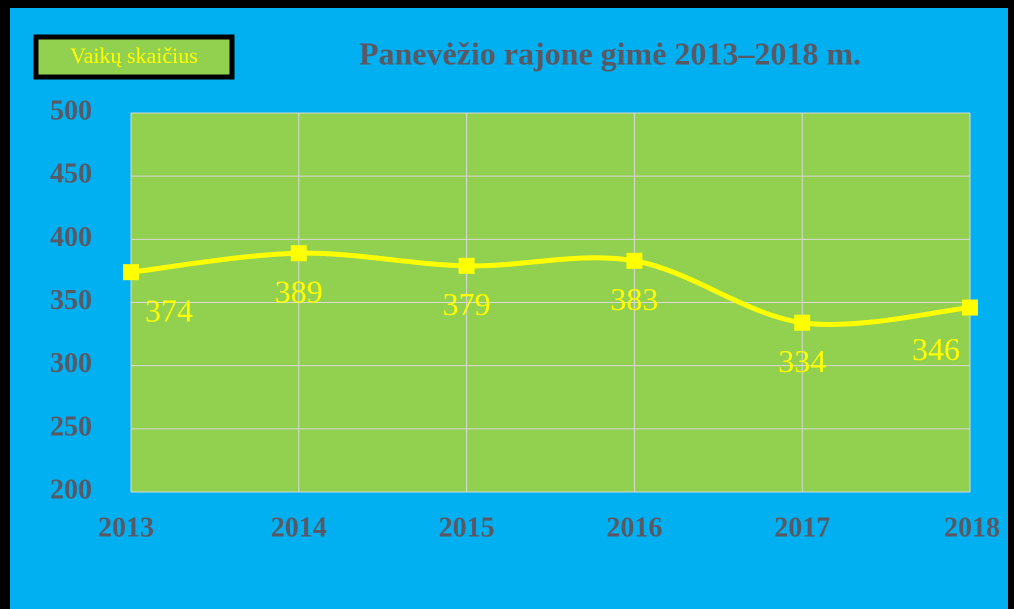 The image size is (1014, 609). What do you see at coordinates (71, 363) in the screenshot?
I see `y-tick-label: 300` at bounding box center [71, 363].